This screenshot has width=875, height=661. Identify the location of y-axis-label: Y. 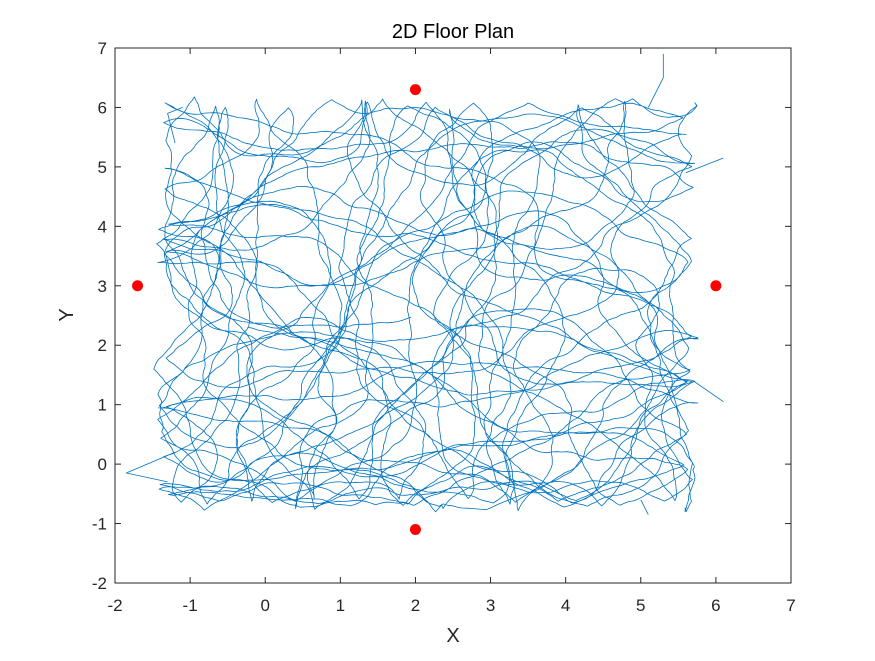
(67, 314).